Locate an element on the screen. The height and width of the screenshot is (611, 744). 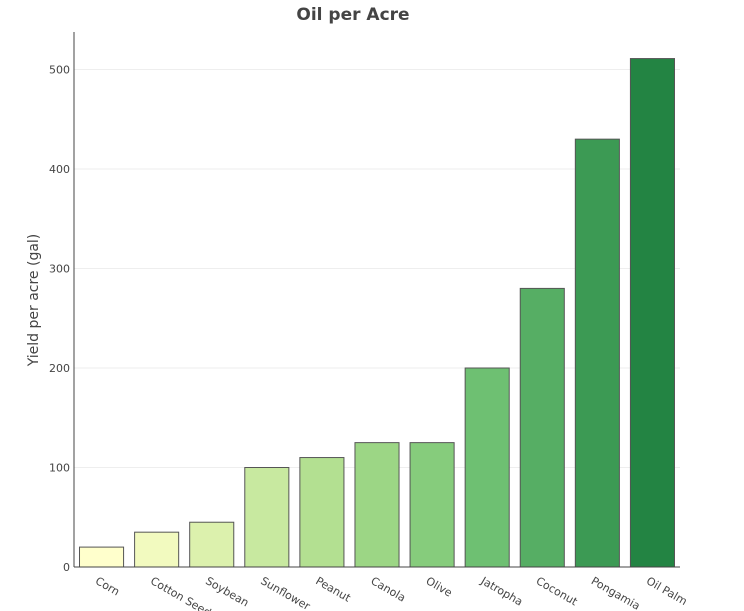
bar-pongamia is located at coordinates (597, 353).